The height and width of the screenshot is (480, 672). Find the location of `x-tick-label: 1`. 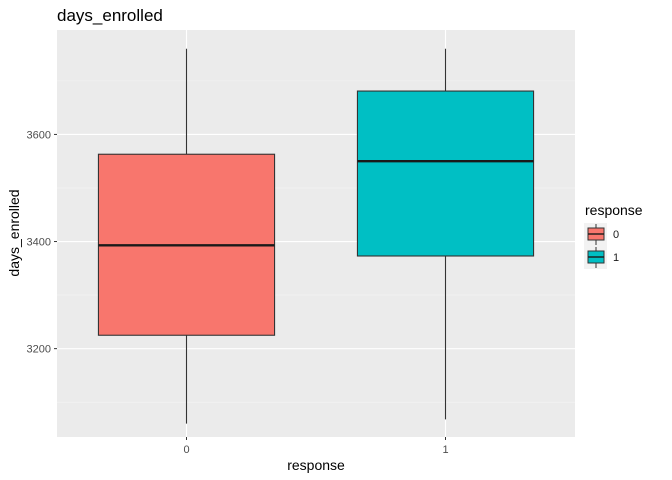

x-tick-label: 1 is located at coordinates (445, 450).